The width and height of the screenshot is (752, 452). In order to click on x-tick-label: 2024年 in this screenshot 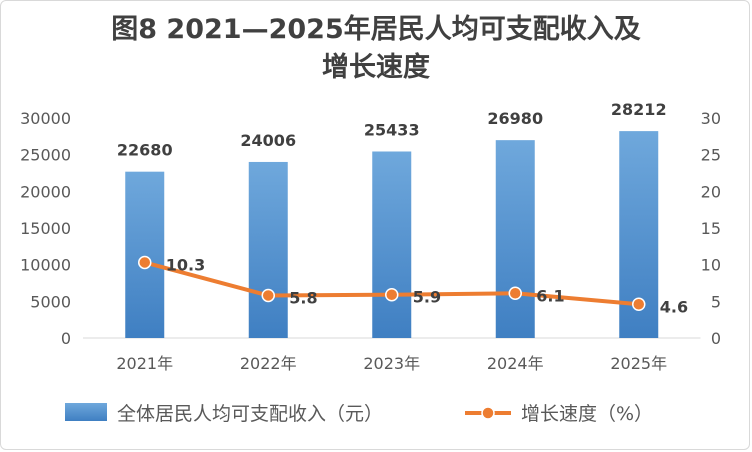, I will do `click(515, 363)`.